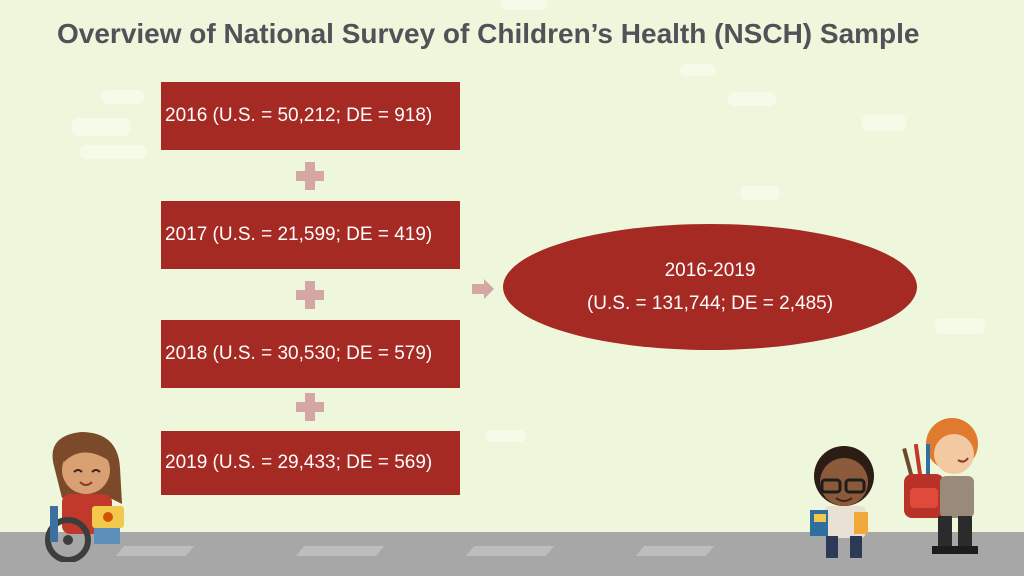  Describe the element at coordinates (310, 354) in the screenshot. I see `year-box-2018: 2018 (U.S. = 30,530; DE = 579)` at that location.